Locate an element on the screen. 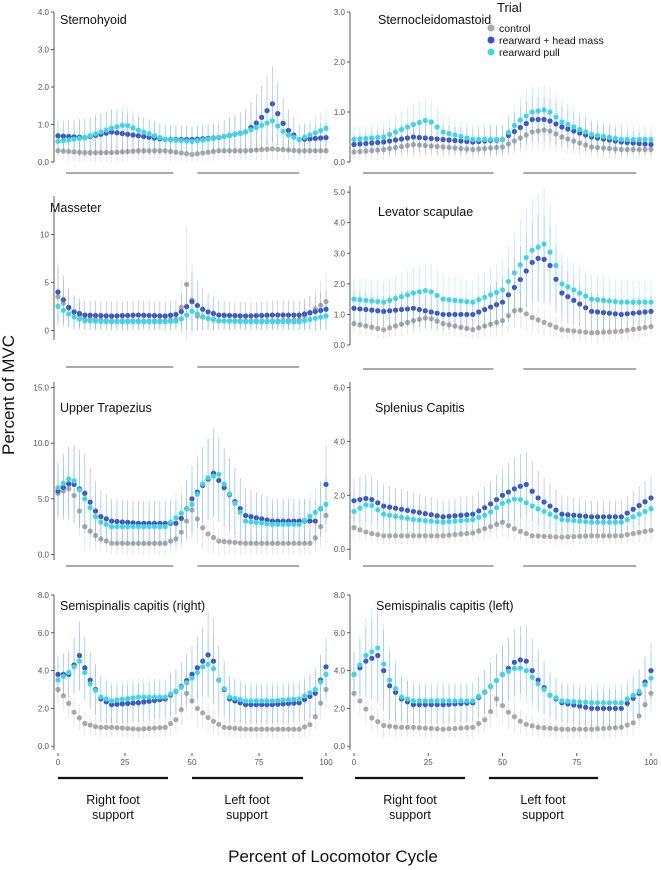 Image resolution: width=661 pixels, height=870 pixels. x-tick-label: 50 is located at coordinates (192, 762).